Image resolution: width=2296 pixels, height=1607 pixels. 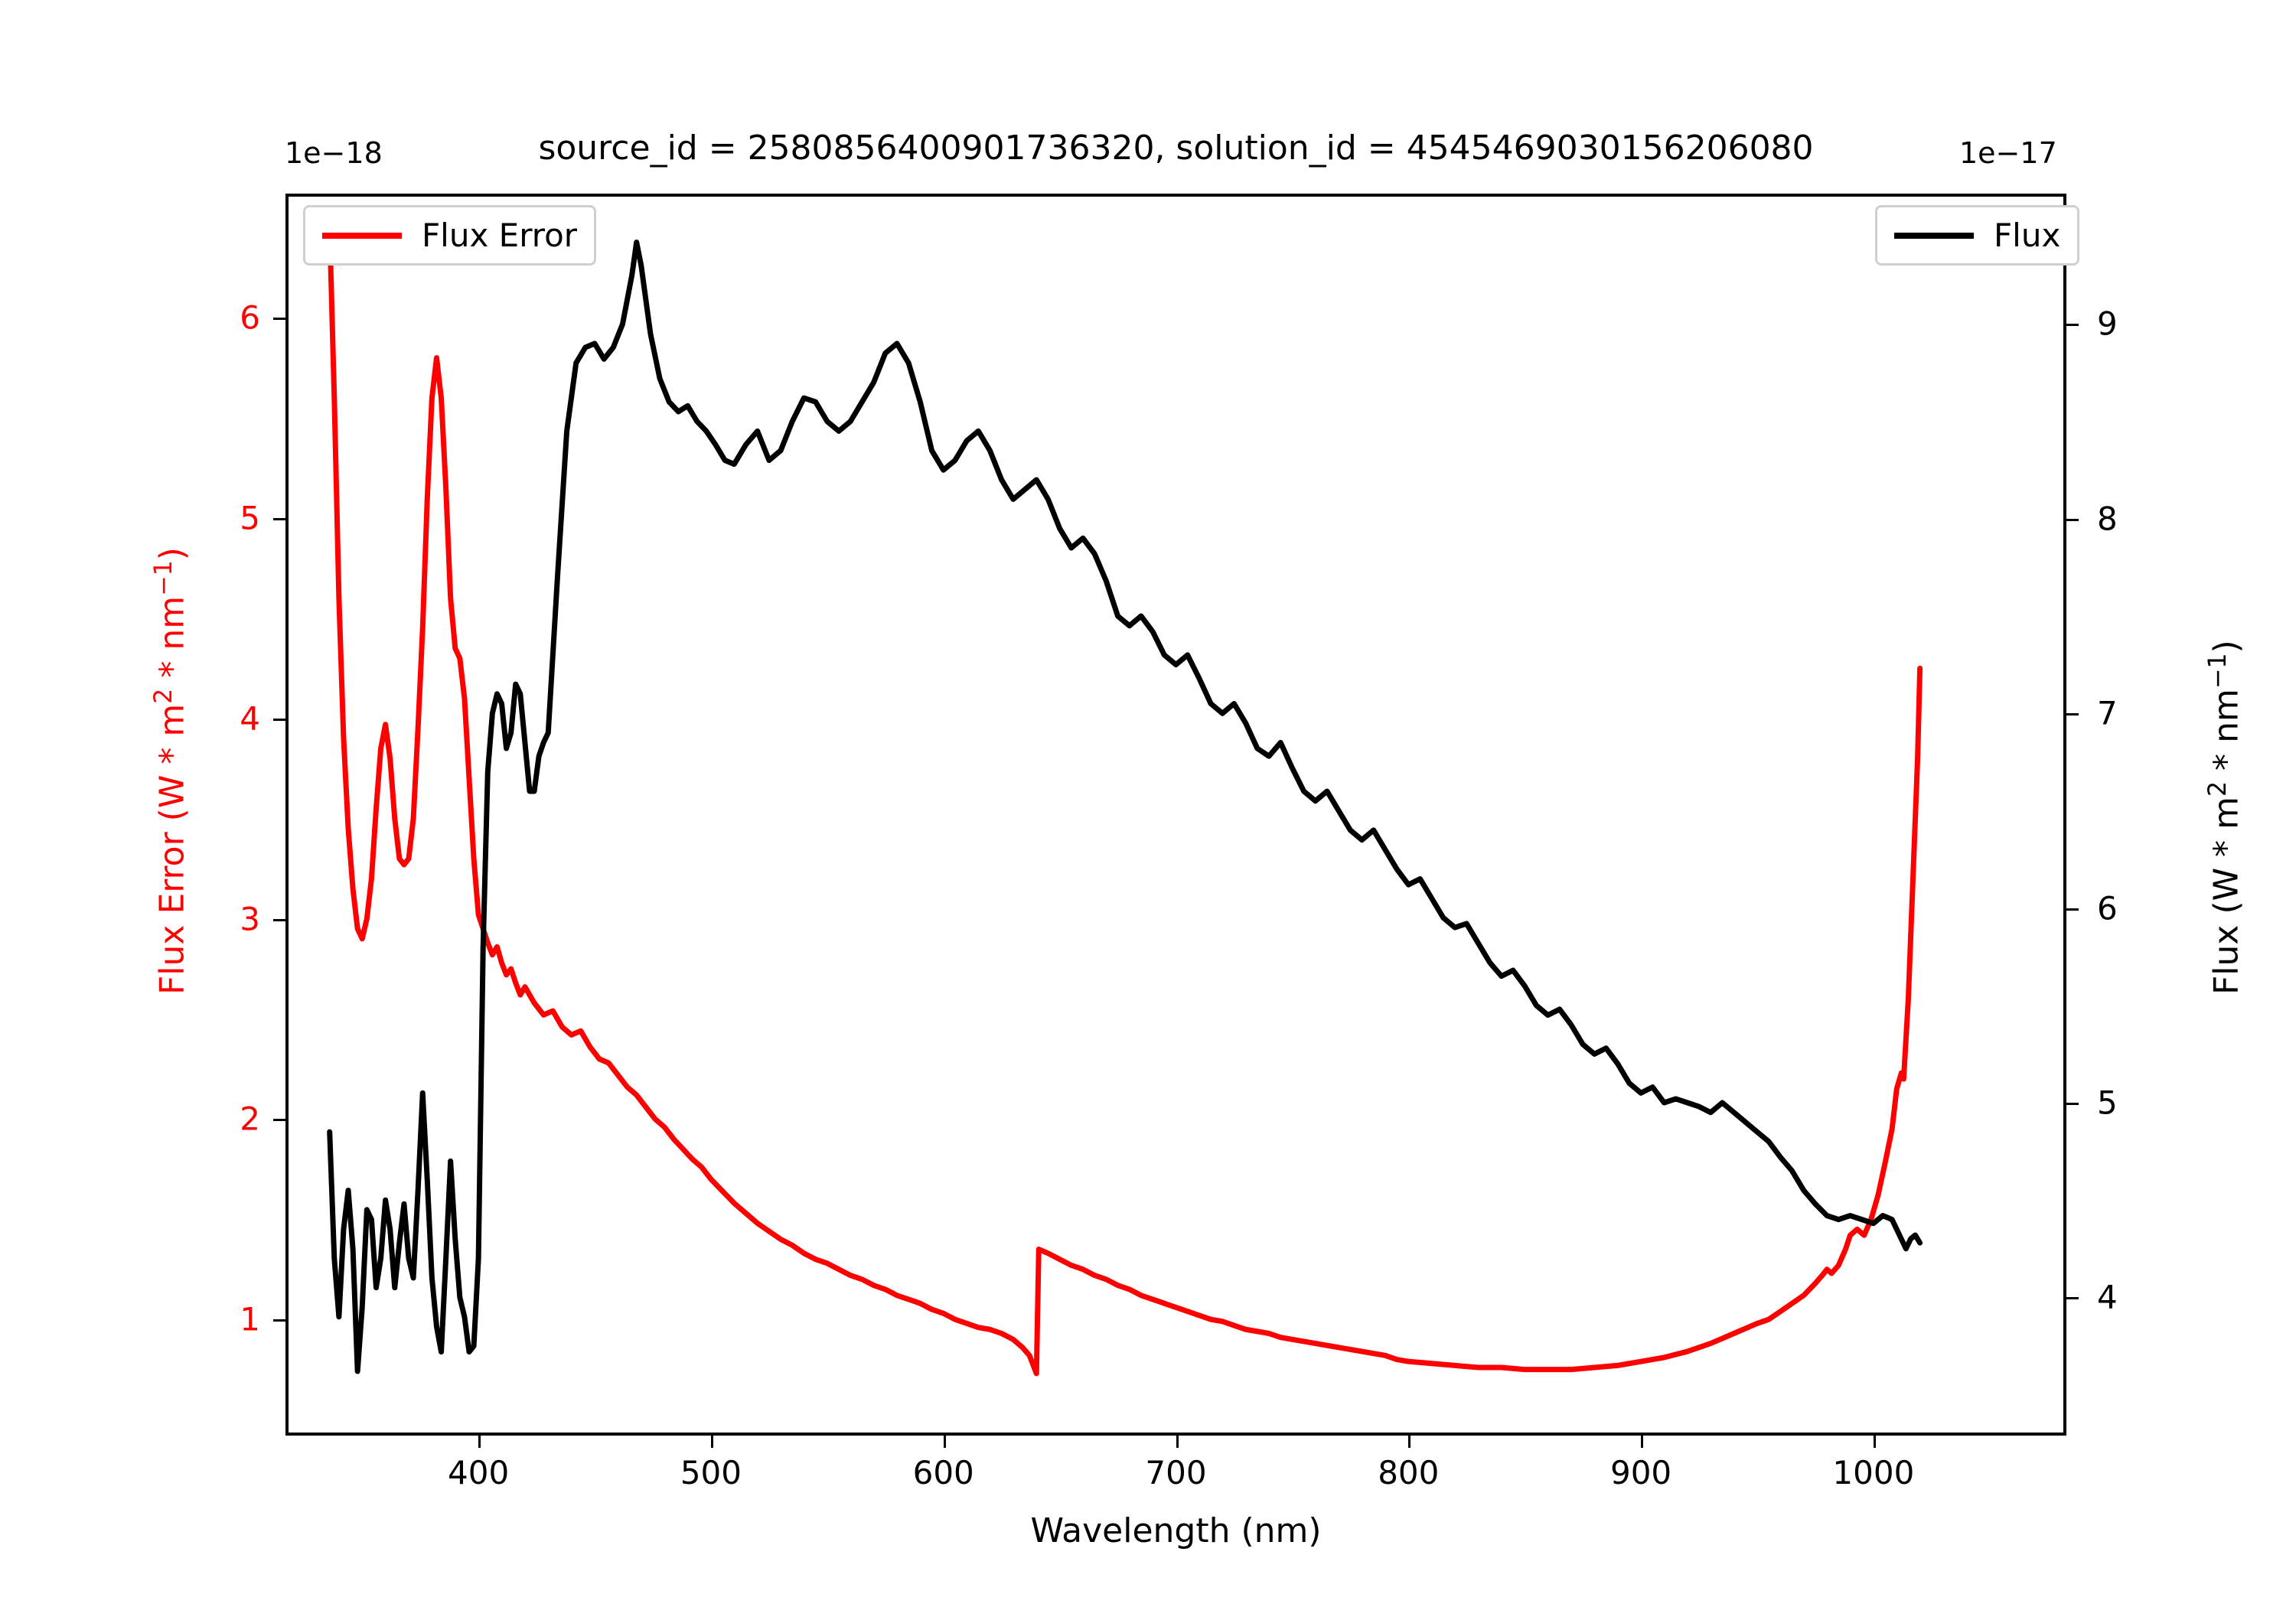 I want to click on x-tick-label: 1000, so click(x=1873, y=1473).